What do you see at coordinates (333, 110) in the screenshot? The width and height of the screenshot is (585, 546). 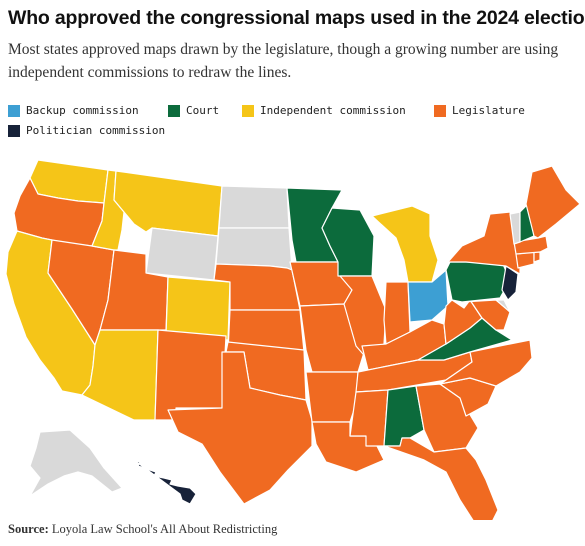 I see `legend-label: Independent commission` at bounding box center [333, 110].